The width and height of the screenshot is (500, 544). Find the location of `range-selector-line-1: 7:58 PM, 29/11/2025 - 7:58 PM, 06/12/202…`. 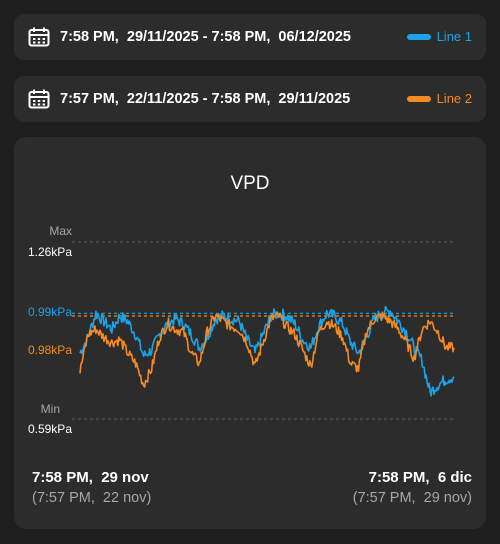

range-selector-line-1: 7:58 PM, 29/11/2025 - 7:58 PM, 06/12/202… is located at coordinates (250, 37).